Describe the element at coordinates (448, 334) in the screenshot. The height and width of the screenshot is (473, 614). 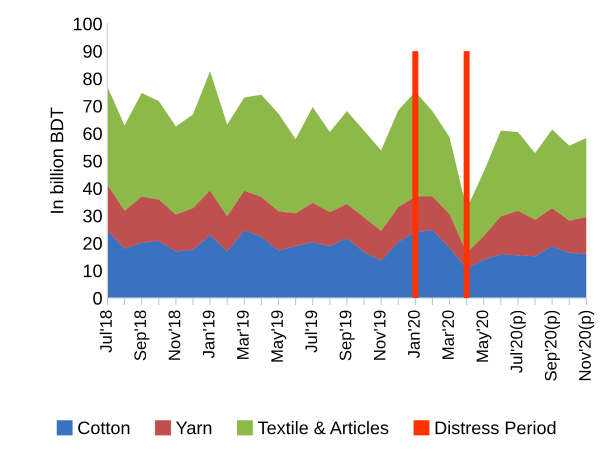
I see `x-tick-label: Mar'20` at that location.